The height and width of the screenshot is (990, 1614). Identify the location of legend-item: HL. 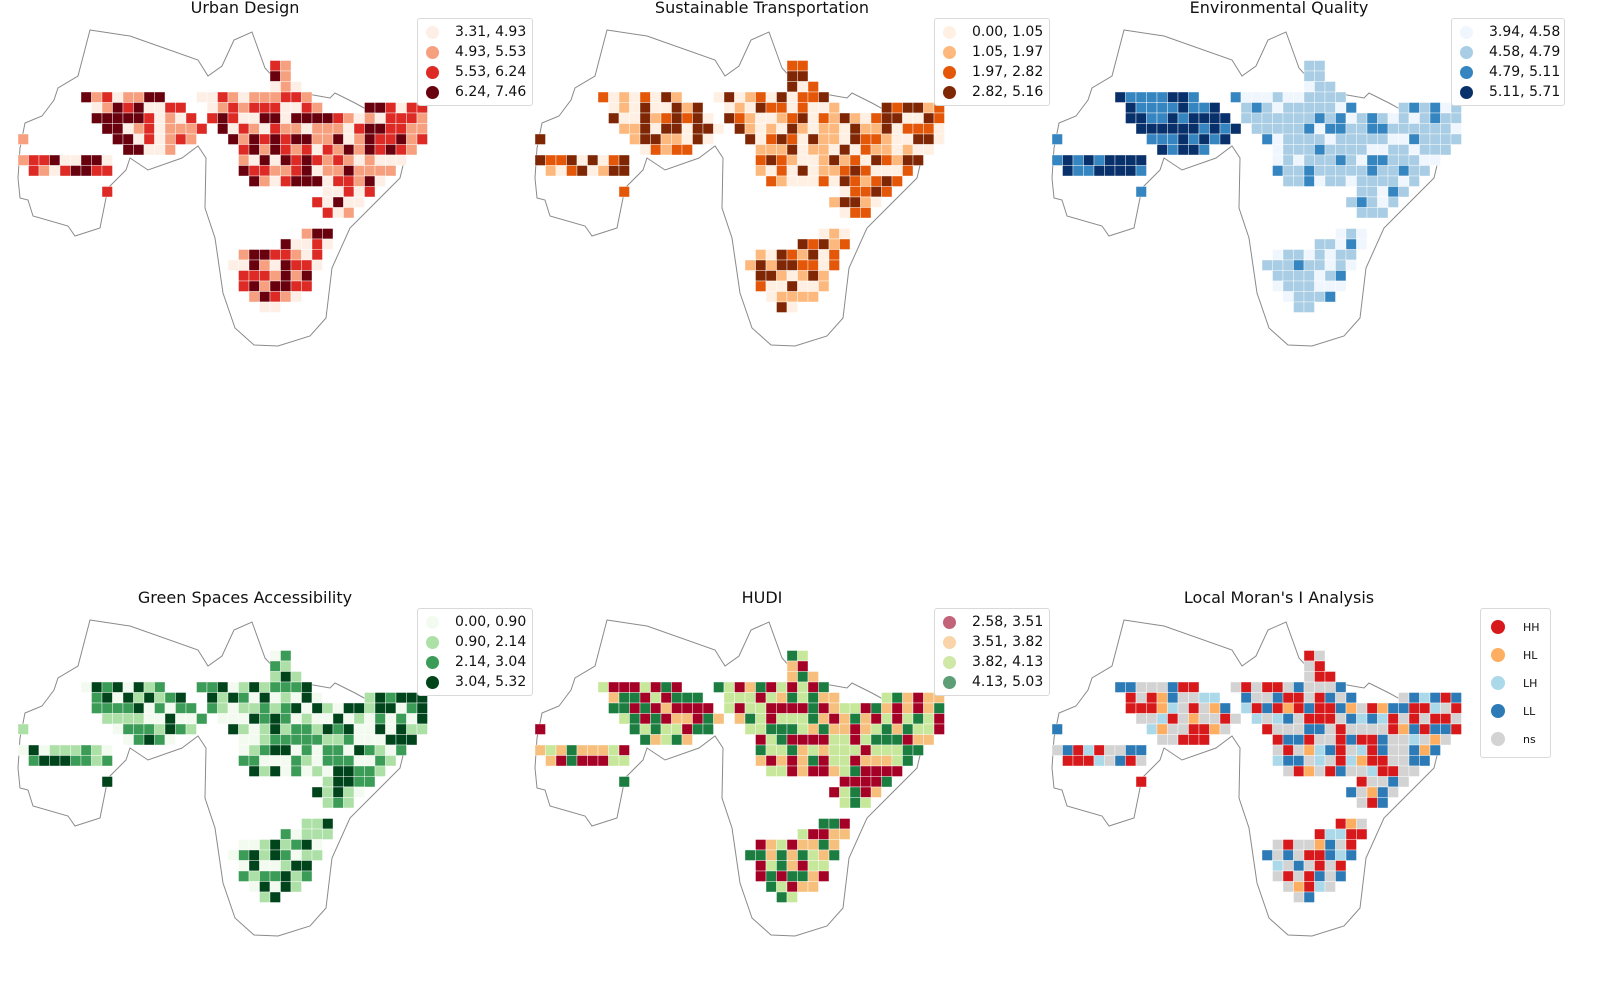
(1515, 655).